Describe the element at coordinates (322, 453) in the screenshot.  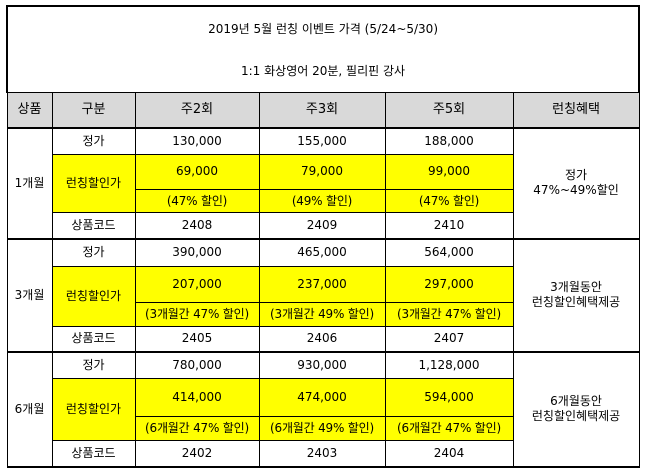
I see `product-code-cell: 2403` at that location.